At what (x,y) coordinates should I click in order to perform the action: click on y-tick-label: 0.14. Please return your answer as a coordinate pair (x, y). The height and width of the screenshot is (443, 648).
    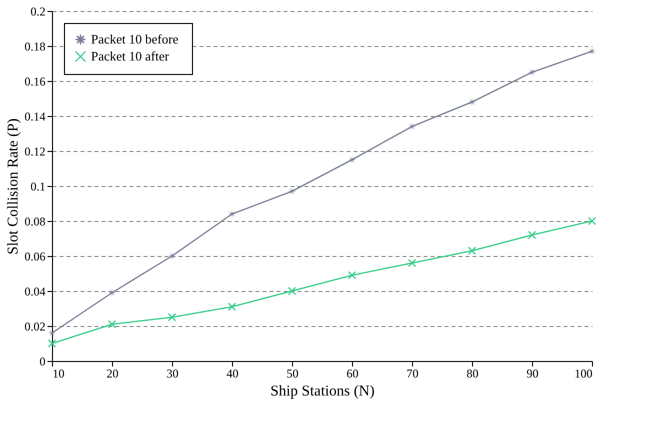
    Looking at the image, I should click on (35, 117).